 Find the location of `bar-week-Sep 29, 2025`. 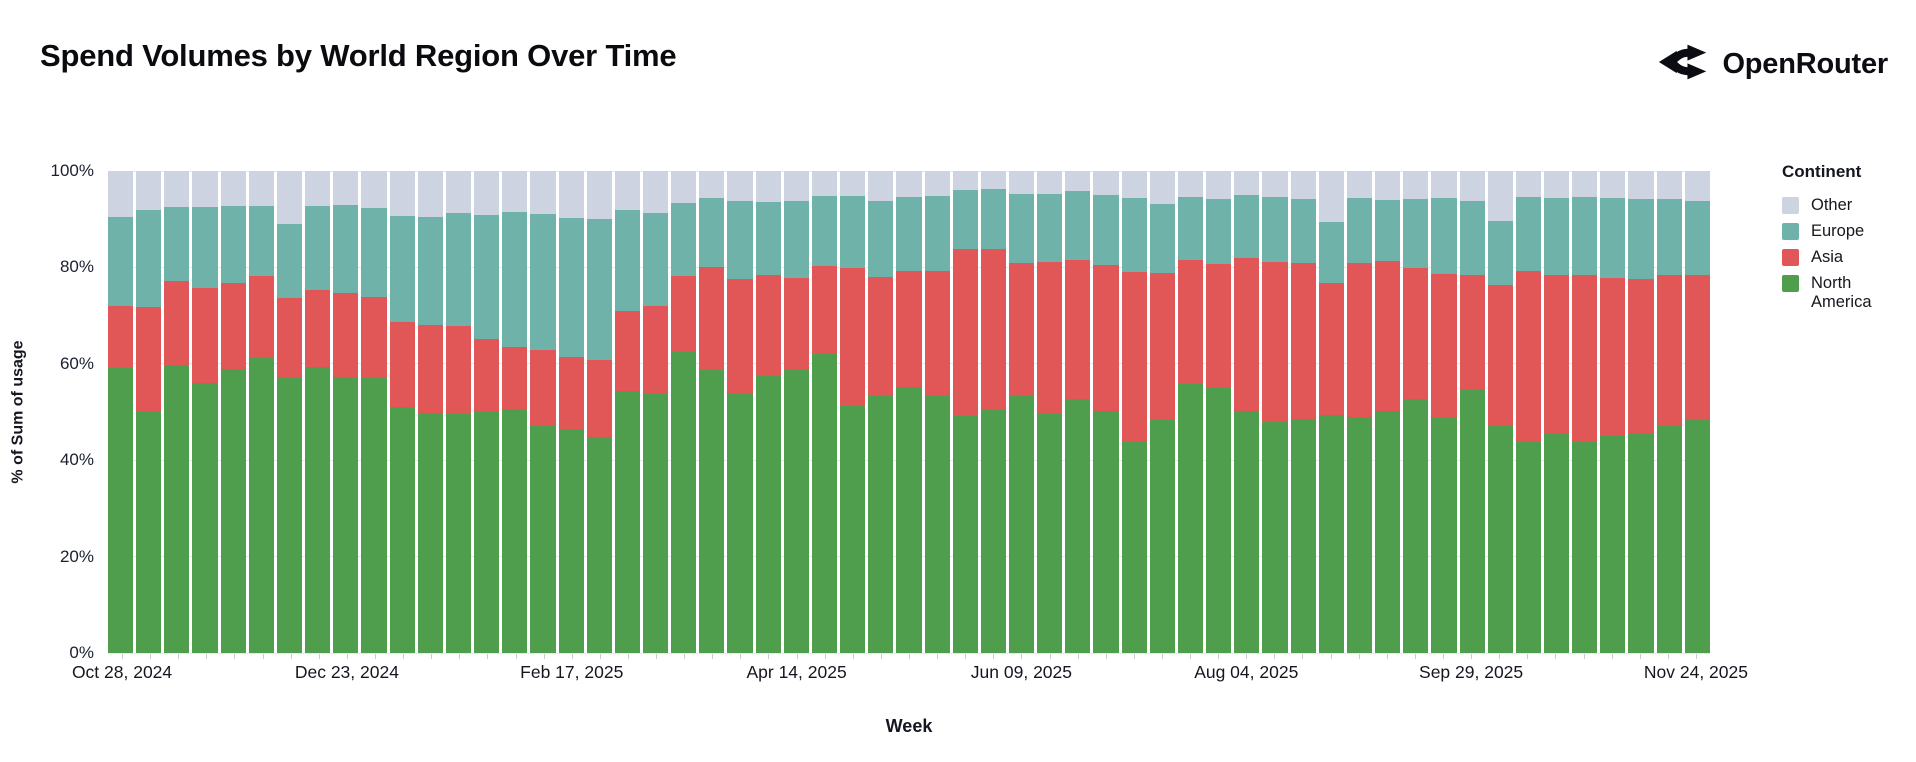

bar-week-Sep 29, 2025 is located at coordinates (1472, 412).